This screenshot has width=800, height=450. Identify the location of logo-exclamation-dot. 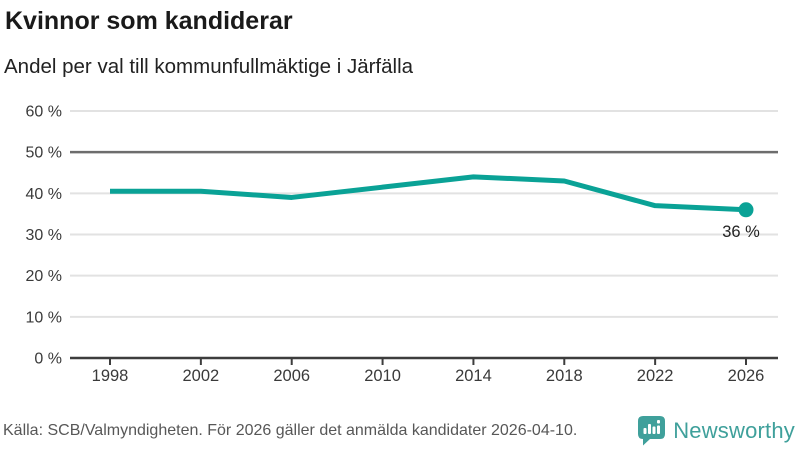
(659, 422).